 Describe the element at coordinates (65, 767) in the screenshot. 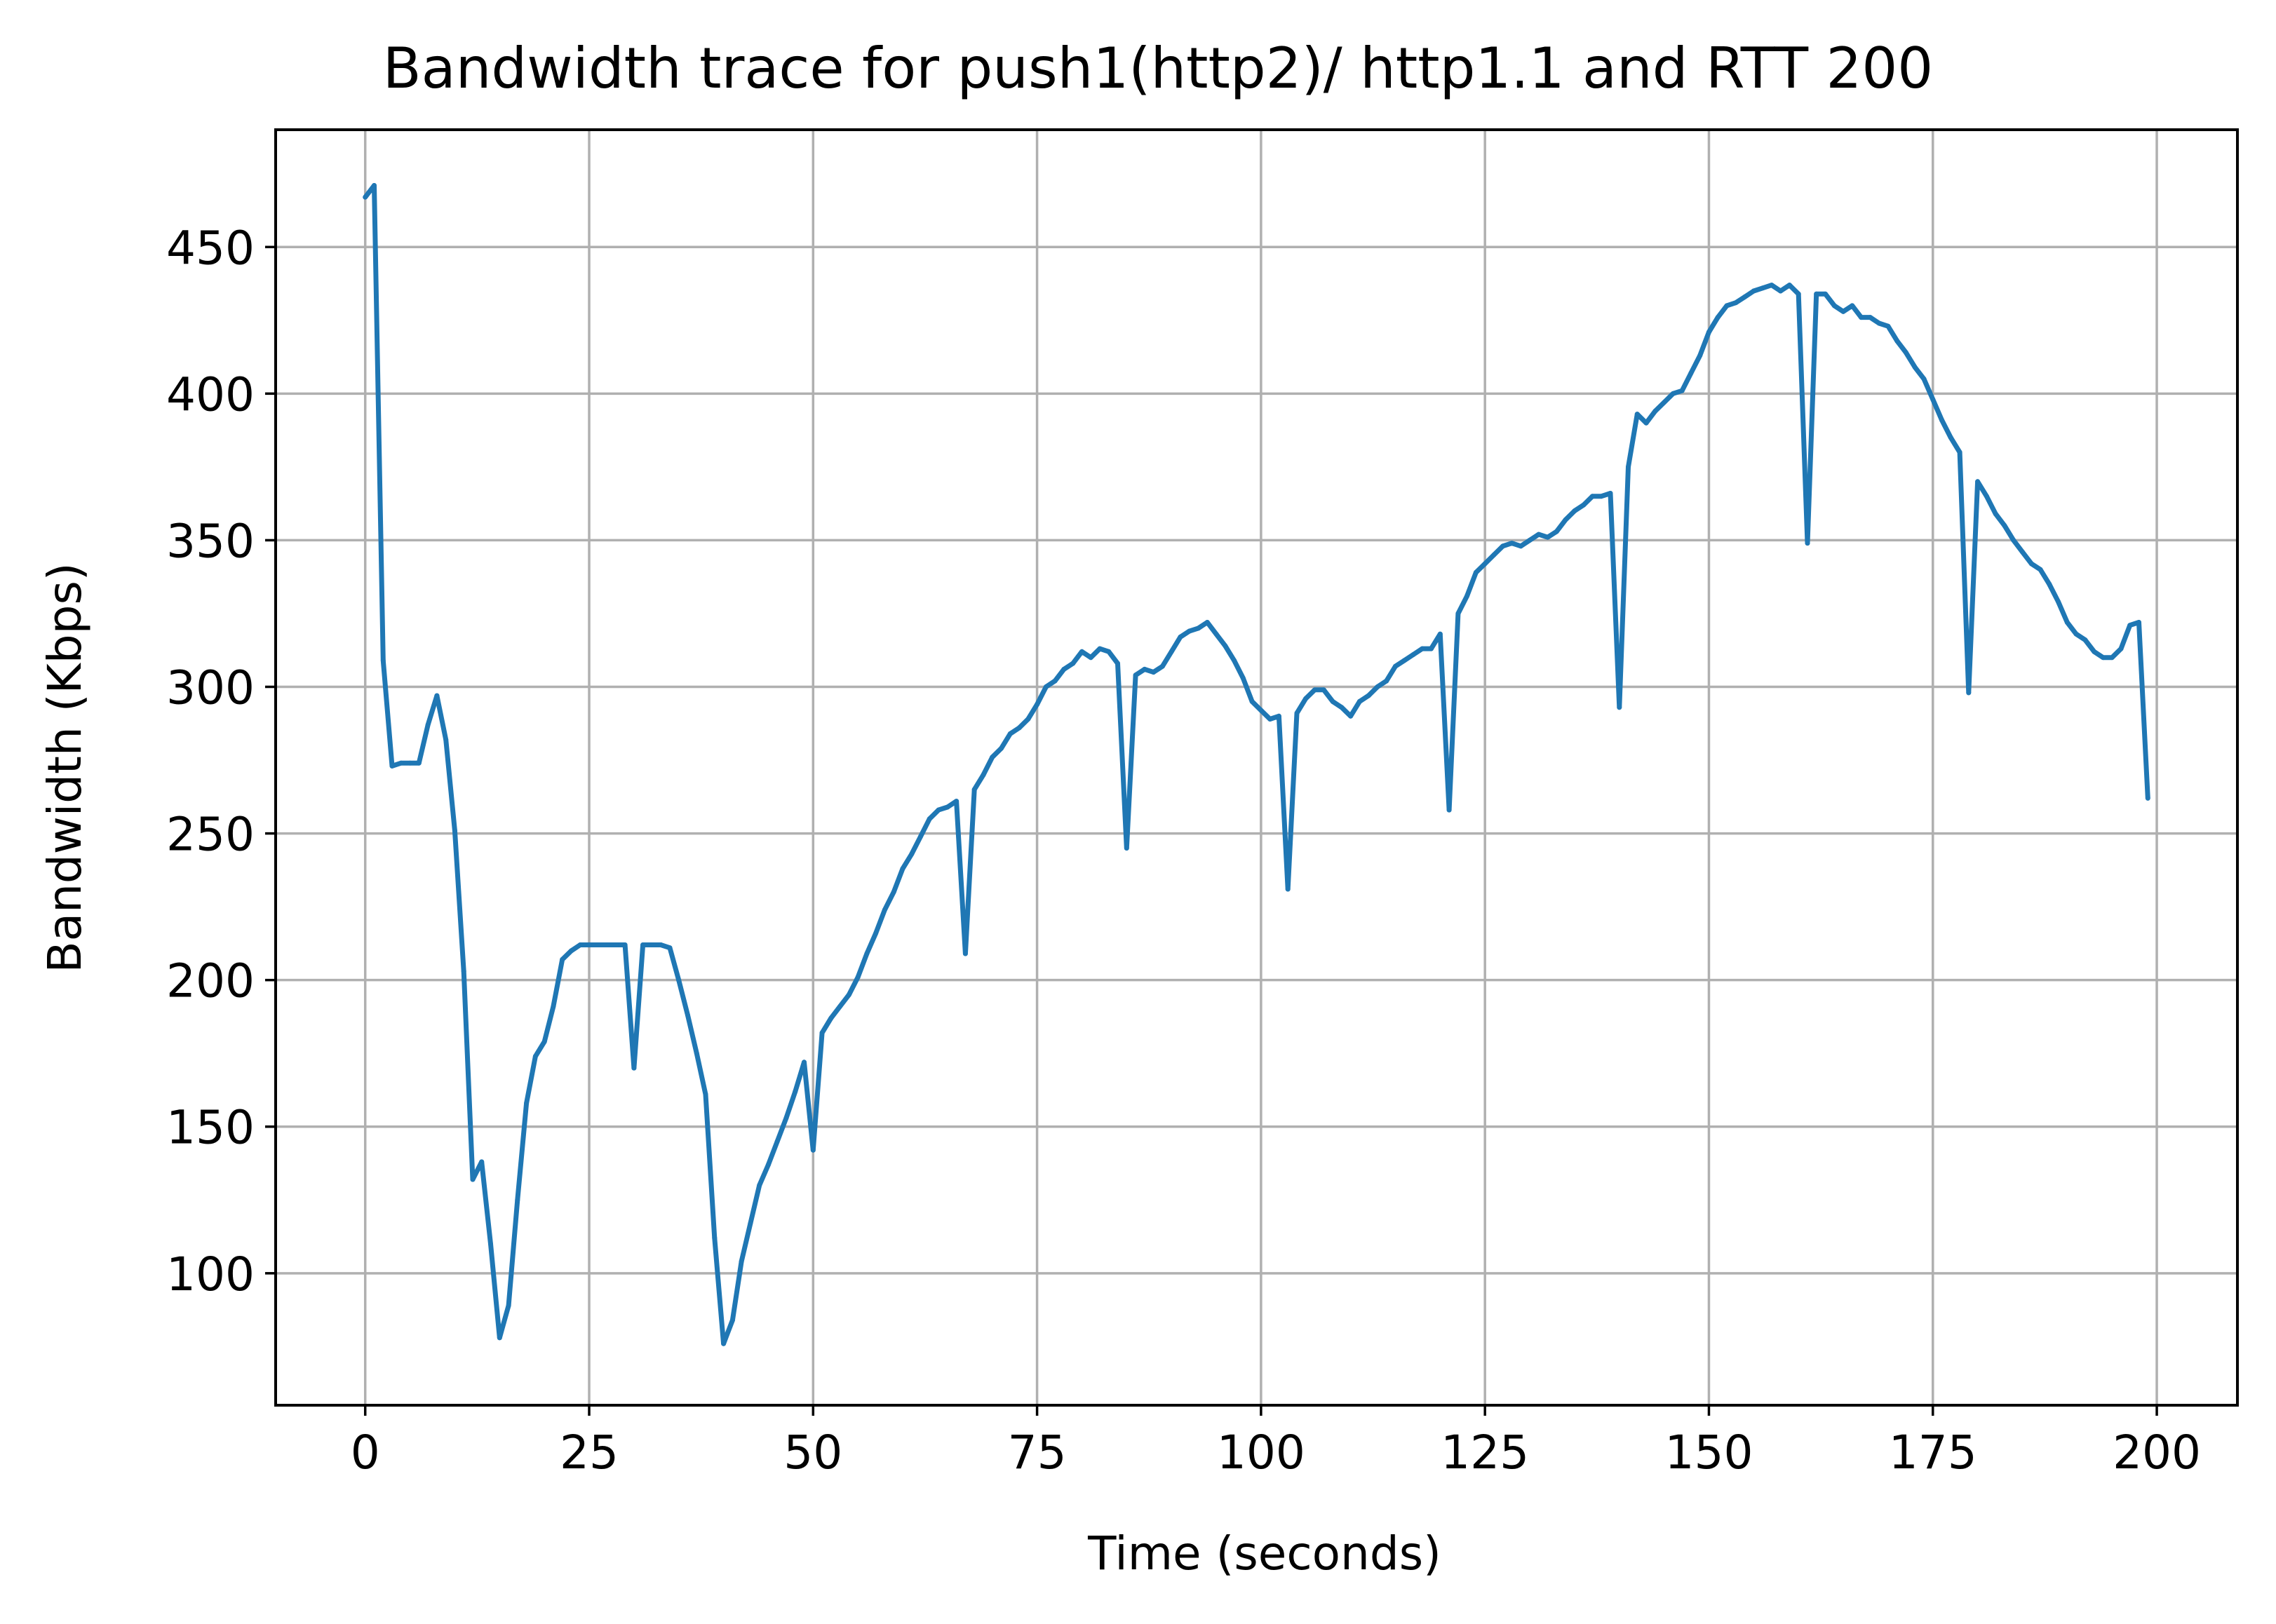

I see `y-axis-label: Bandwidth (Kbps)` at that location.